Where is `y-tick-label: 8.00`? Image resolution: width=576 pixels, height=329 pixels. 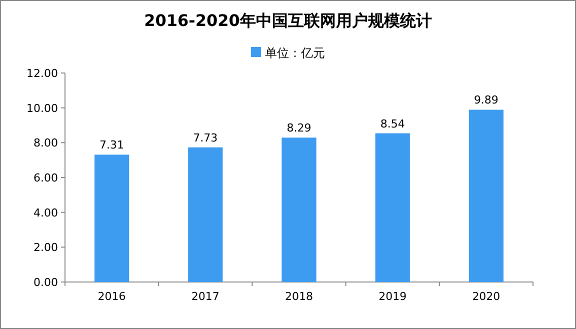
y-tick-label: 8.00 is located at coordinates (46, 143).